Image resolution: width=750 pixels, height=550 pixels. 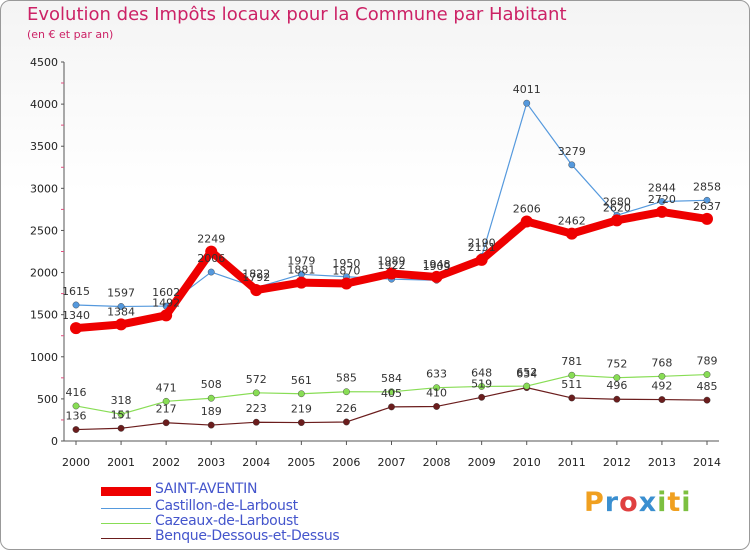 What do you see at coordinates (346, 263) in the screenshot?
I see `data-label: 1950` at bounding box center [346, 263].